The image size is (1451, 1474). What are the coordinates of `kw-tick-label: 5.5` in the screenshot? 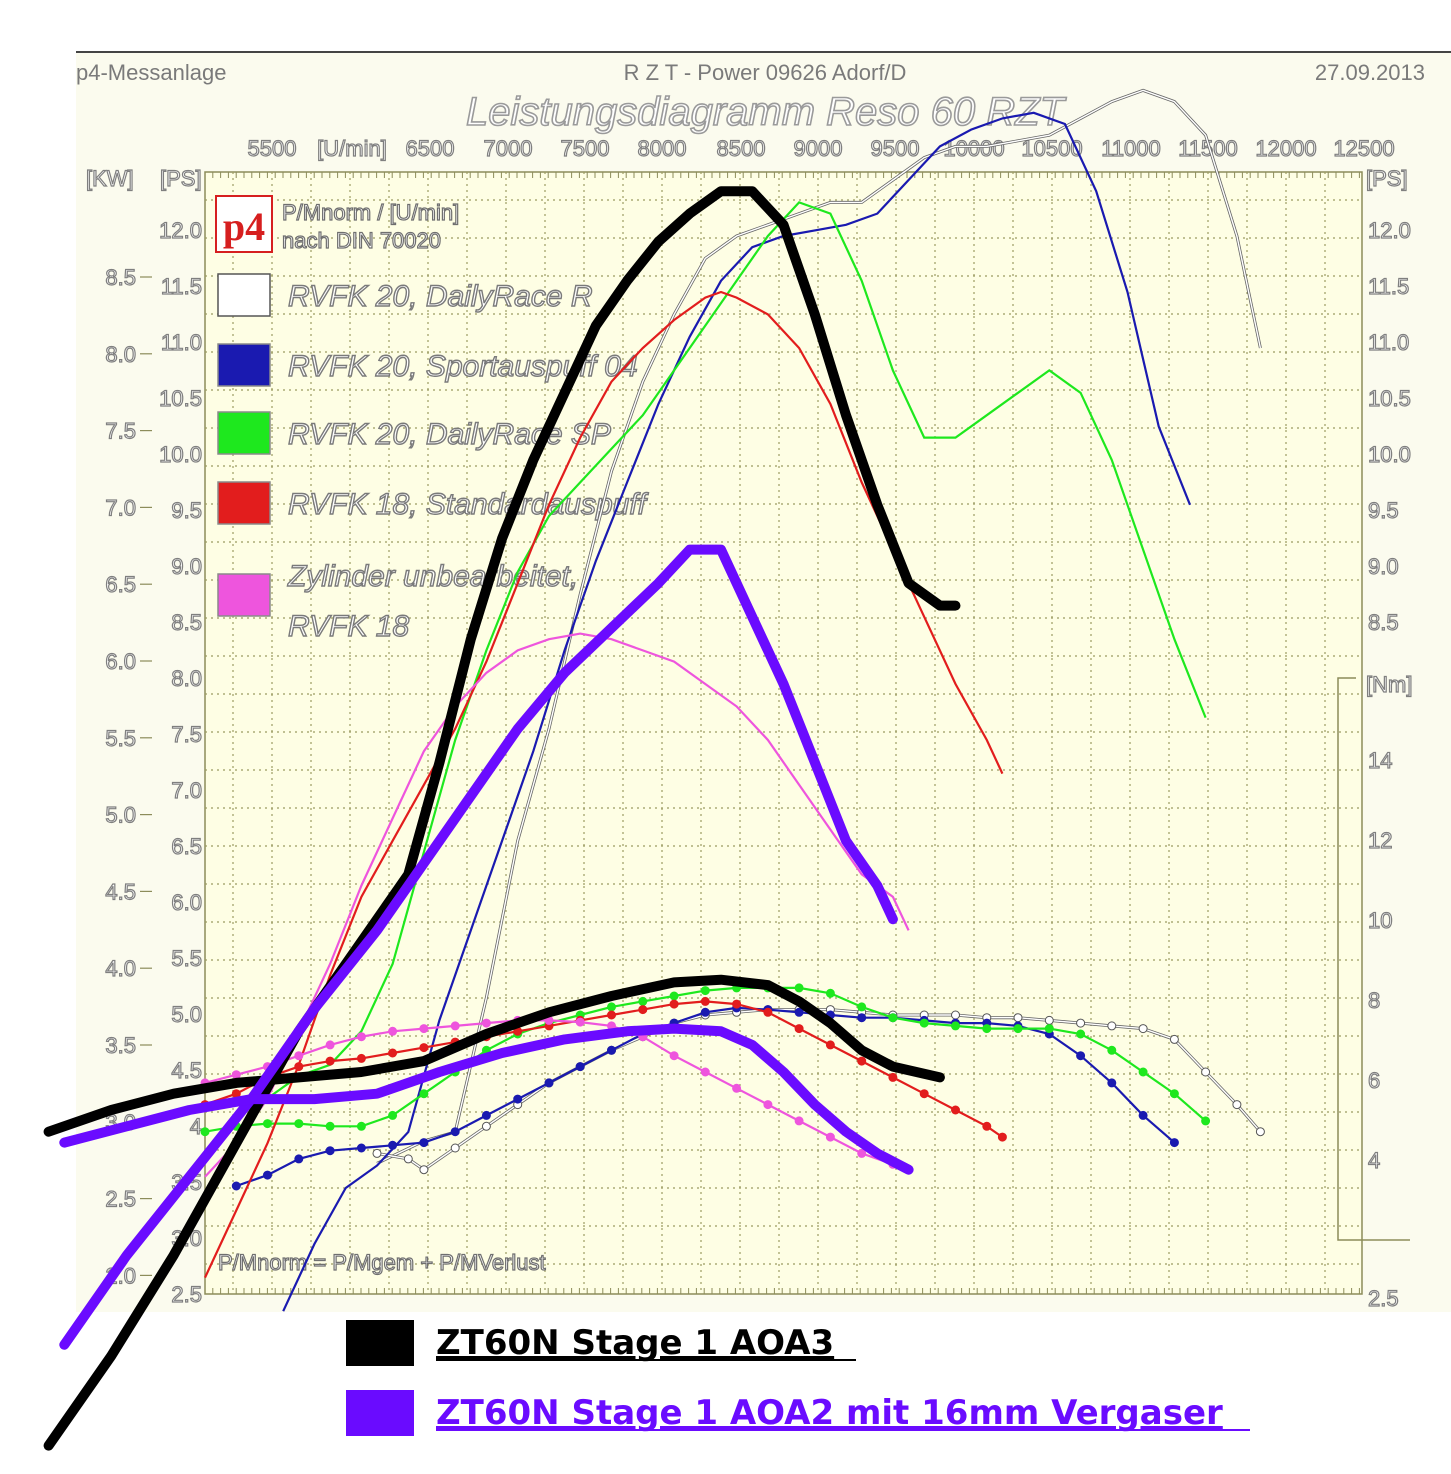 It's located at (120, 738).